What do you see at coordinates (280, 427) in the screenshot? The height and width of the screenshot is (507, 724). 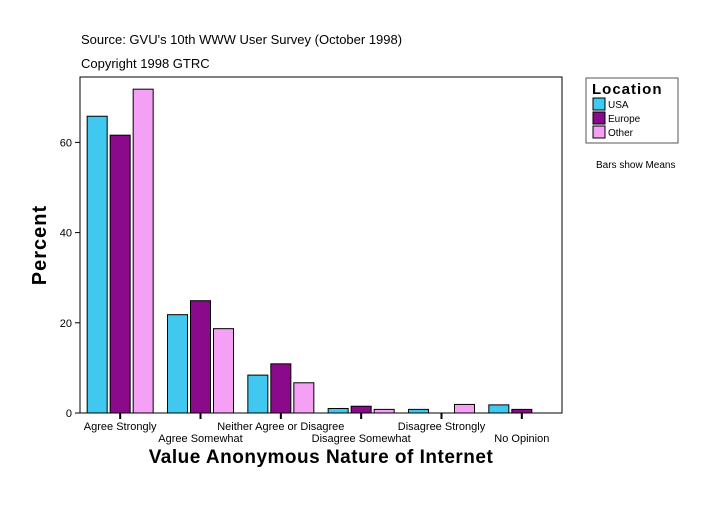 I see `x-tick-label: Neither Agree or Disagree` at bounding box center [280, 427].